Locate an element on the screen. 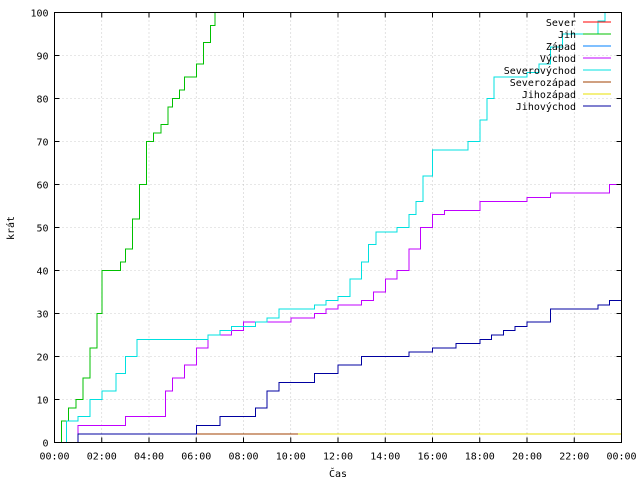  legend-label: Severovýchod is located at coordinates (540, 71).